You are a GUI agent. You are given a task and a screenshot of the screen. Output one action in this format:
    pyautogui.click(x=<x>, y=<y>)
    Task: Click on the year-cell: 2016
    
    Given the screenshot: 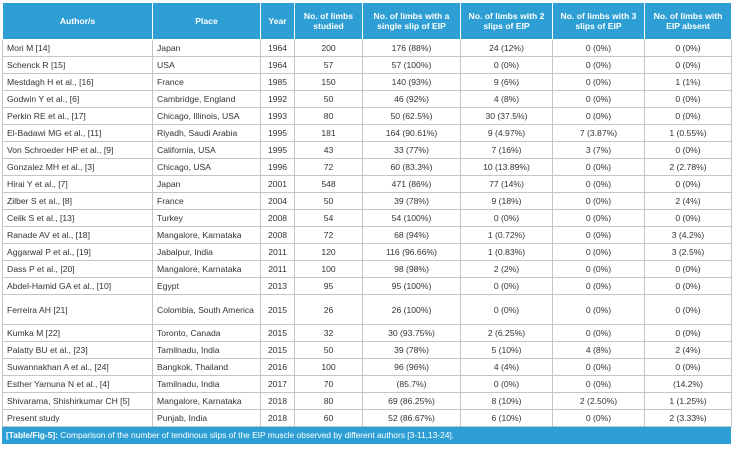 What is the action you would take?
    pyautogui.click(x=277, y=367)
    